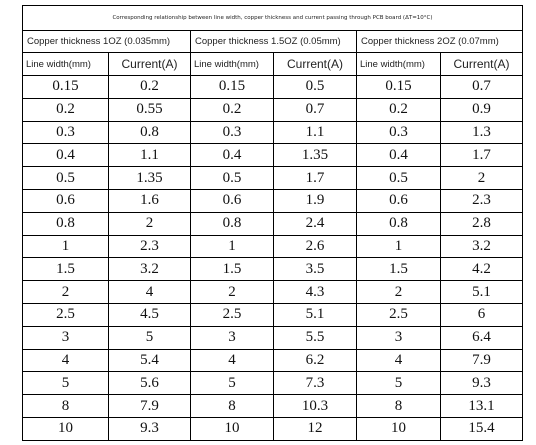 This screenshot has height=445, width=536. I want to click on data-cell: 2.8, so click(481, 223).